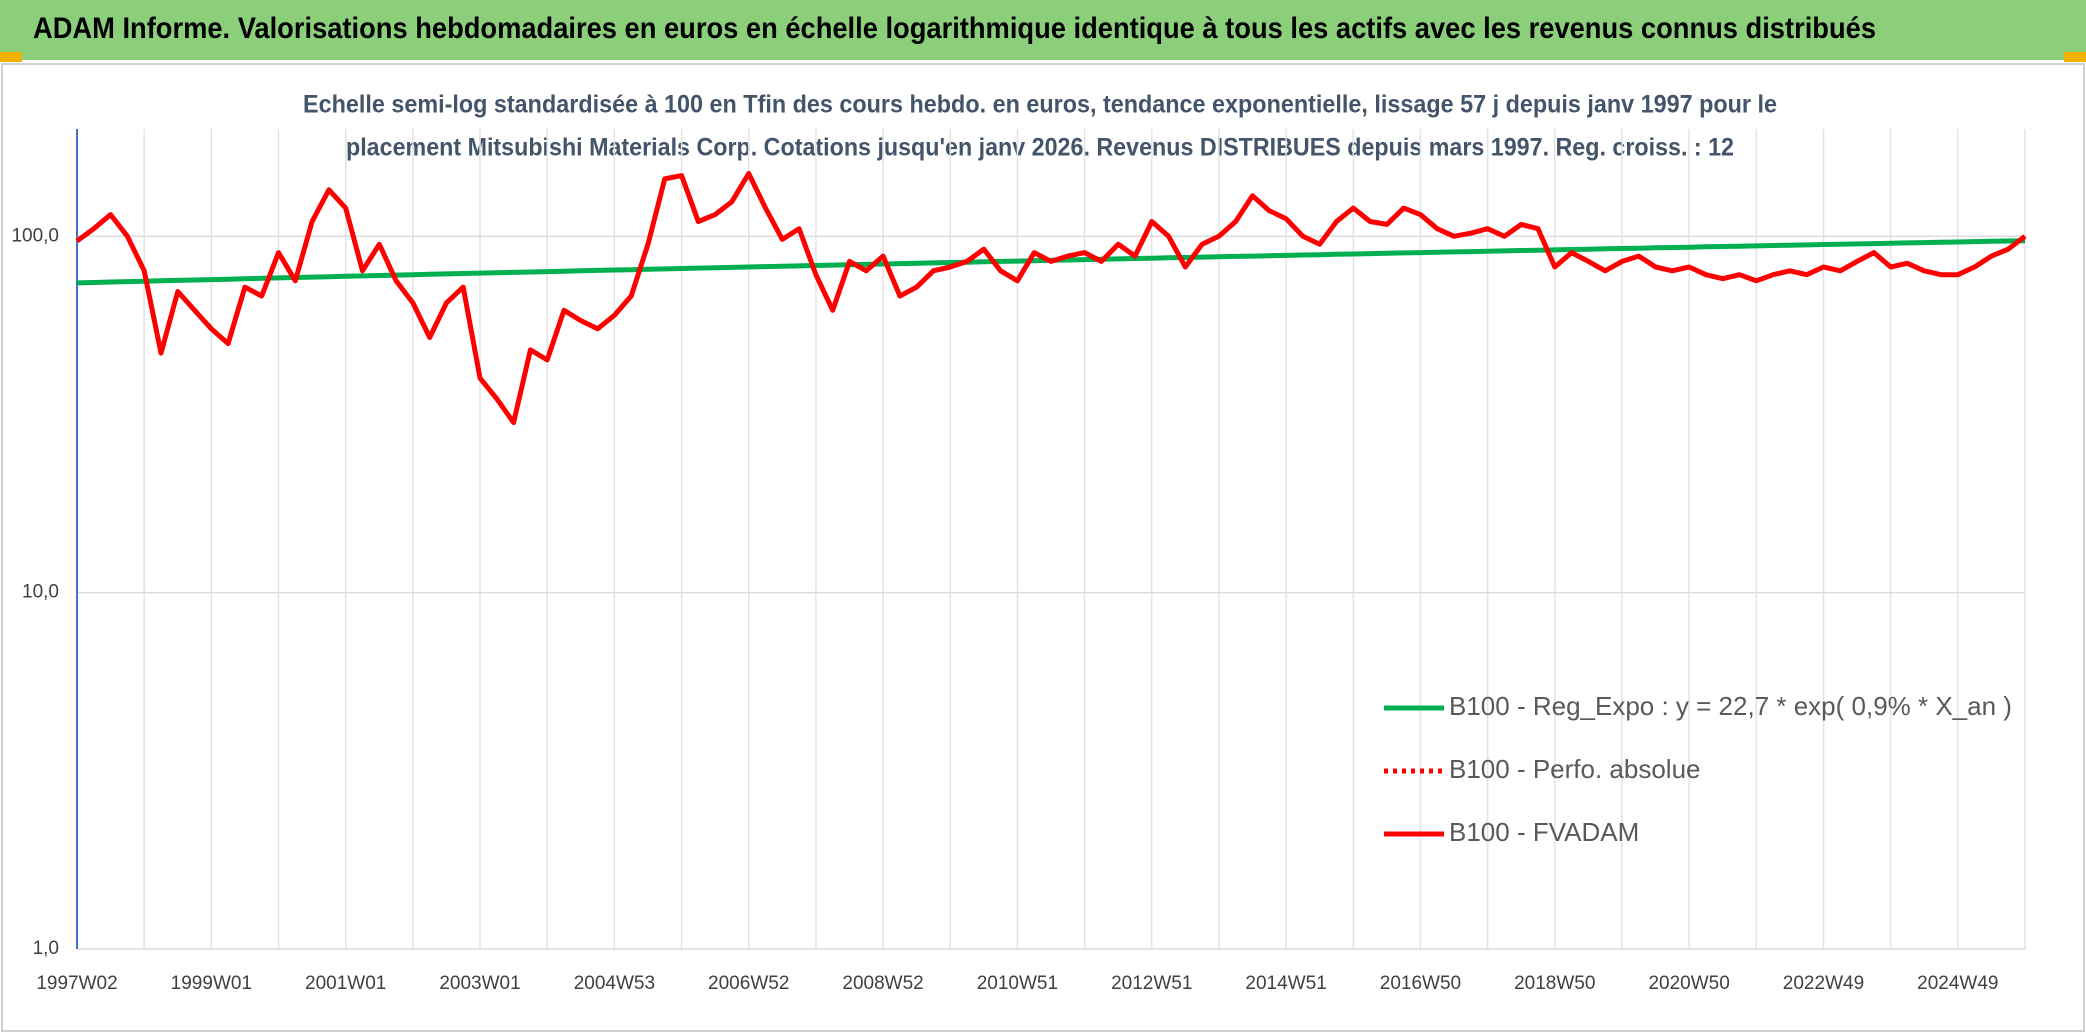  Describe the element at coordinates (1957, 983) in the screenshot. I see `x-tick-label: 2024W49` at that location.